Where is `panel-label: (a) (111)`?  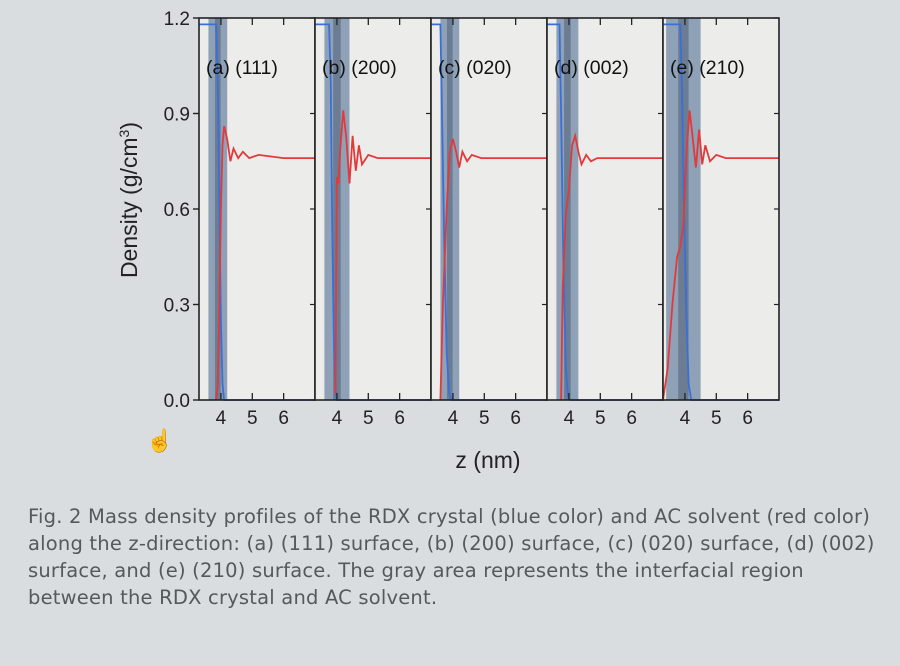 panel-label: (a) (111) is located at coordinates (242, 68).